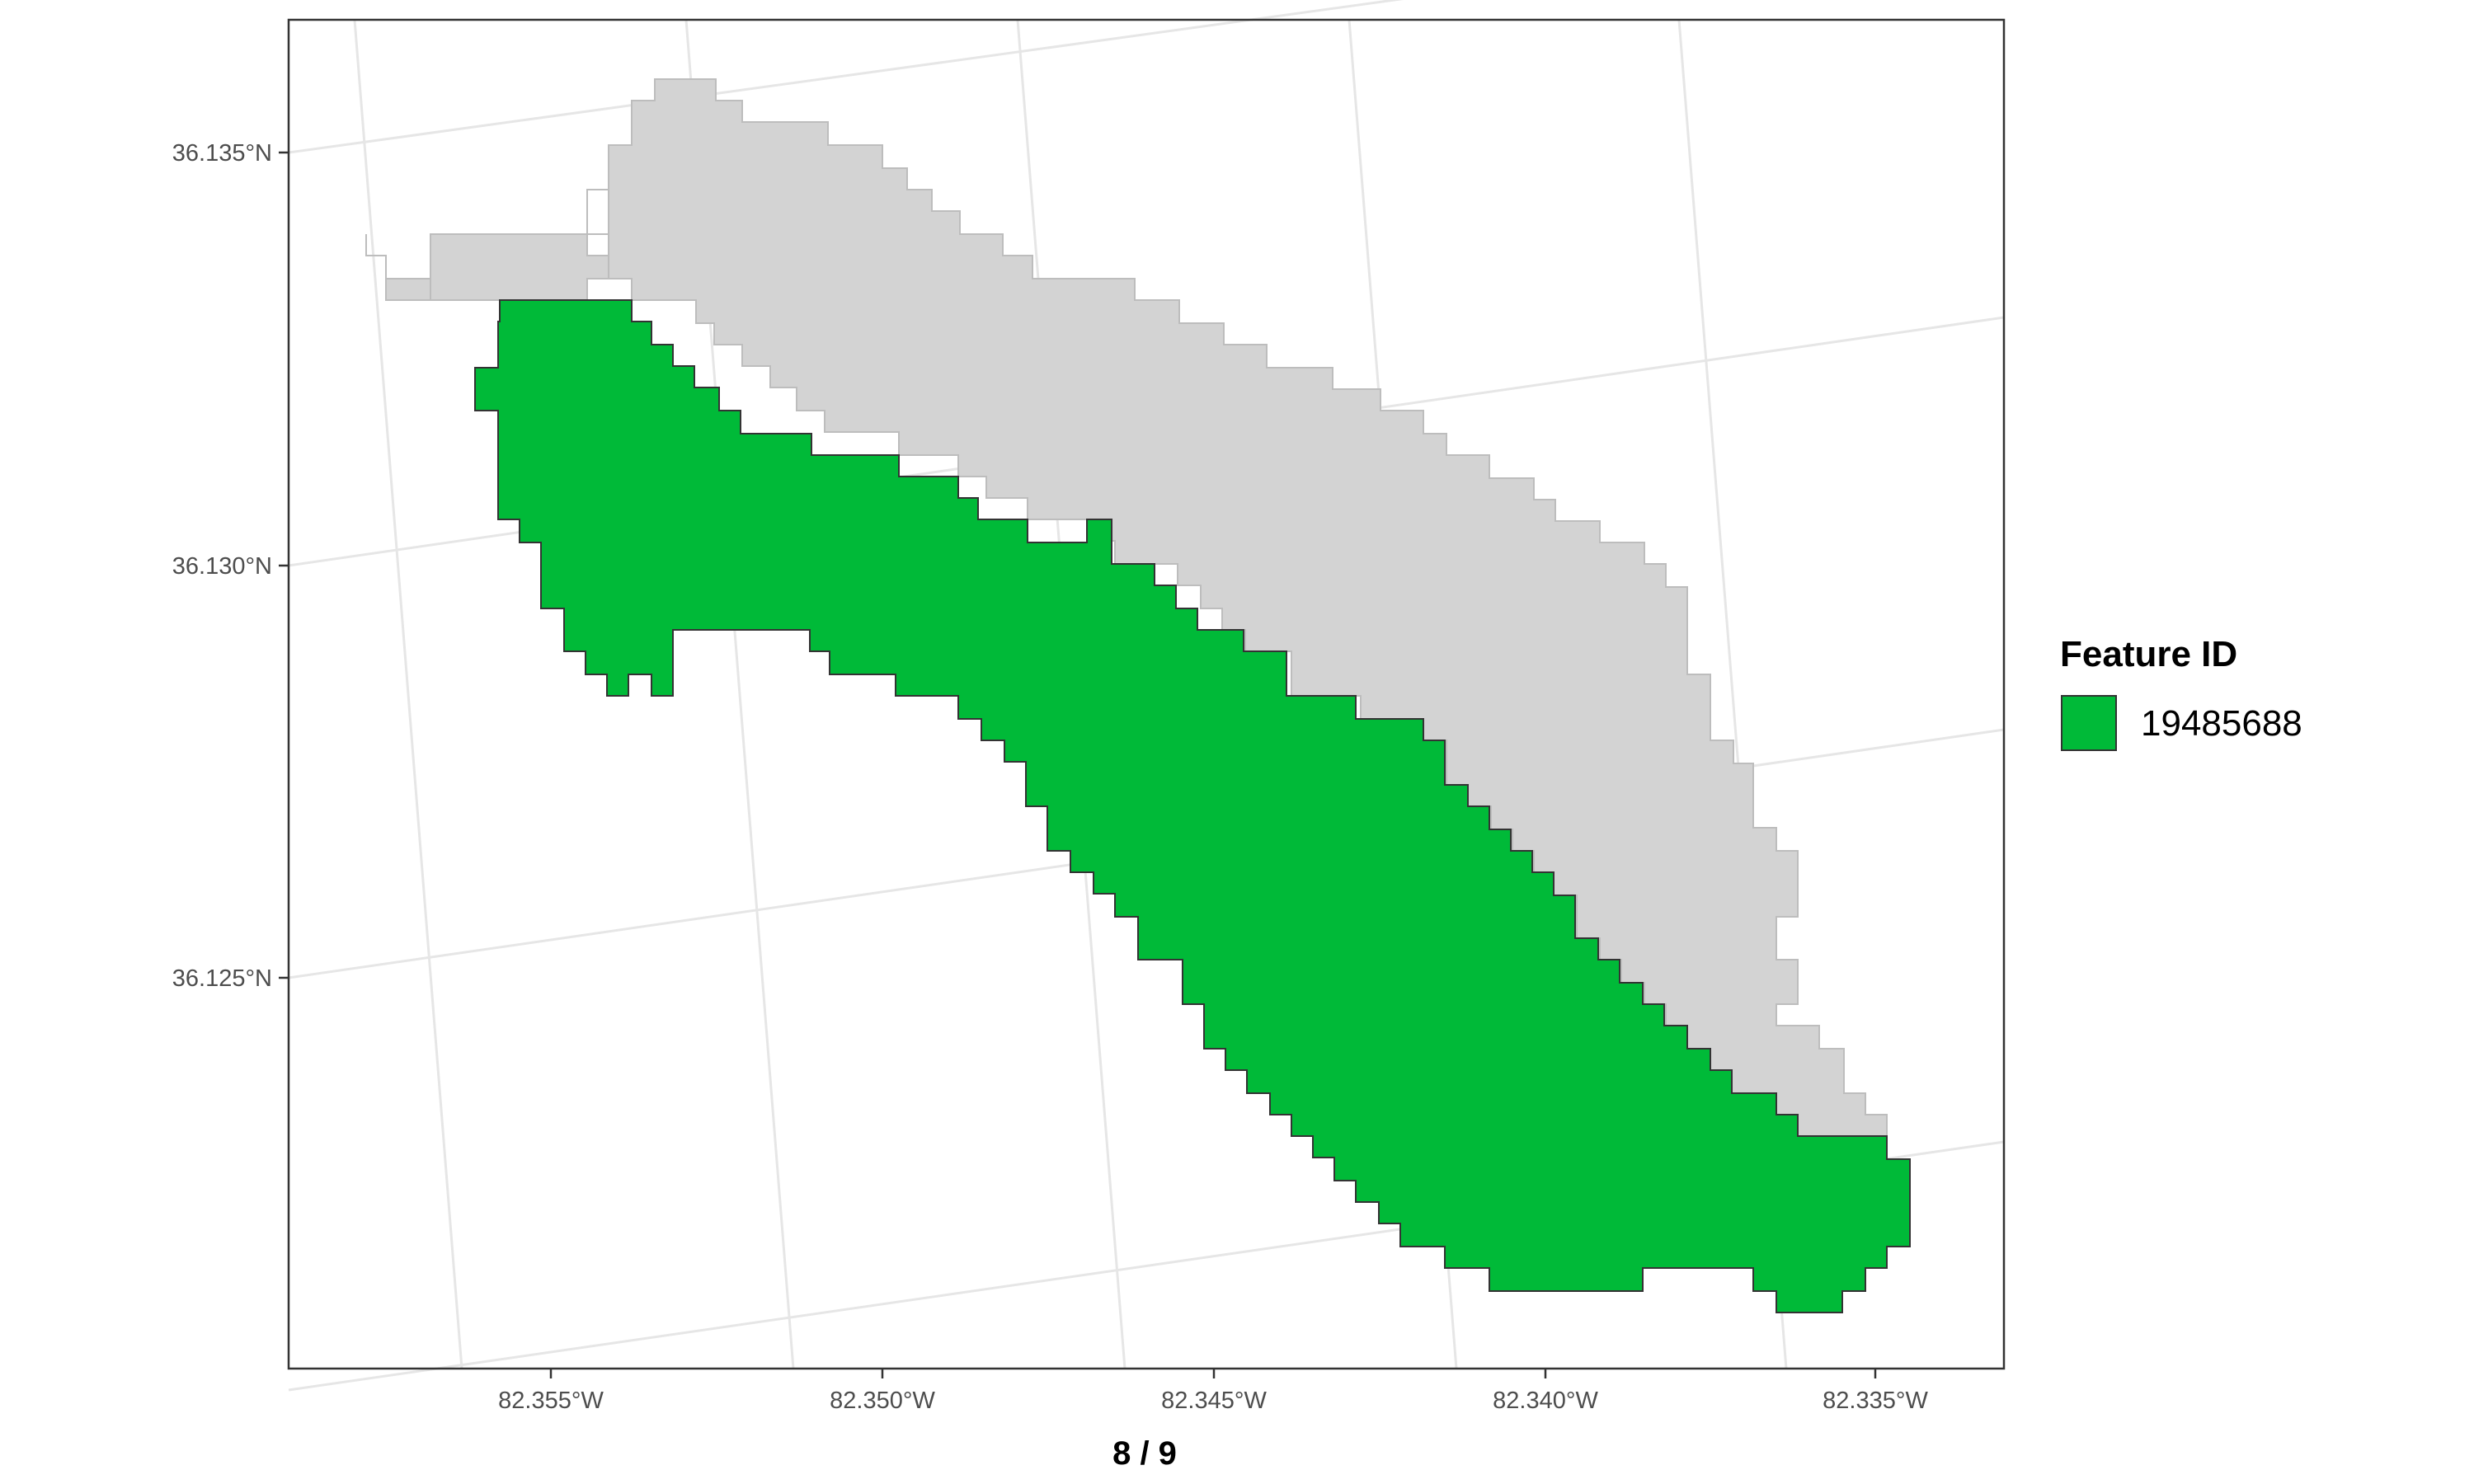 The width and height of the screenshot is (2474, 1484). I want to click on parallel-line, so click(846, 77).